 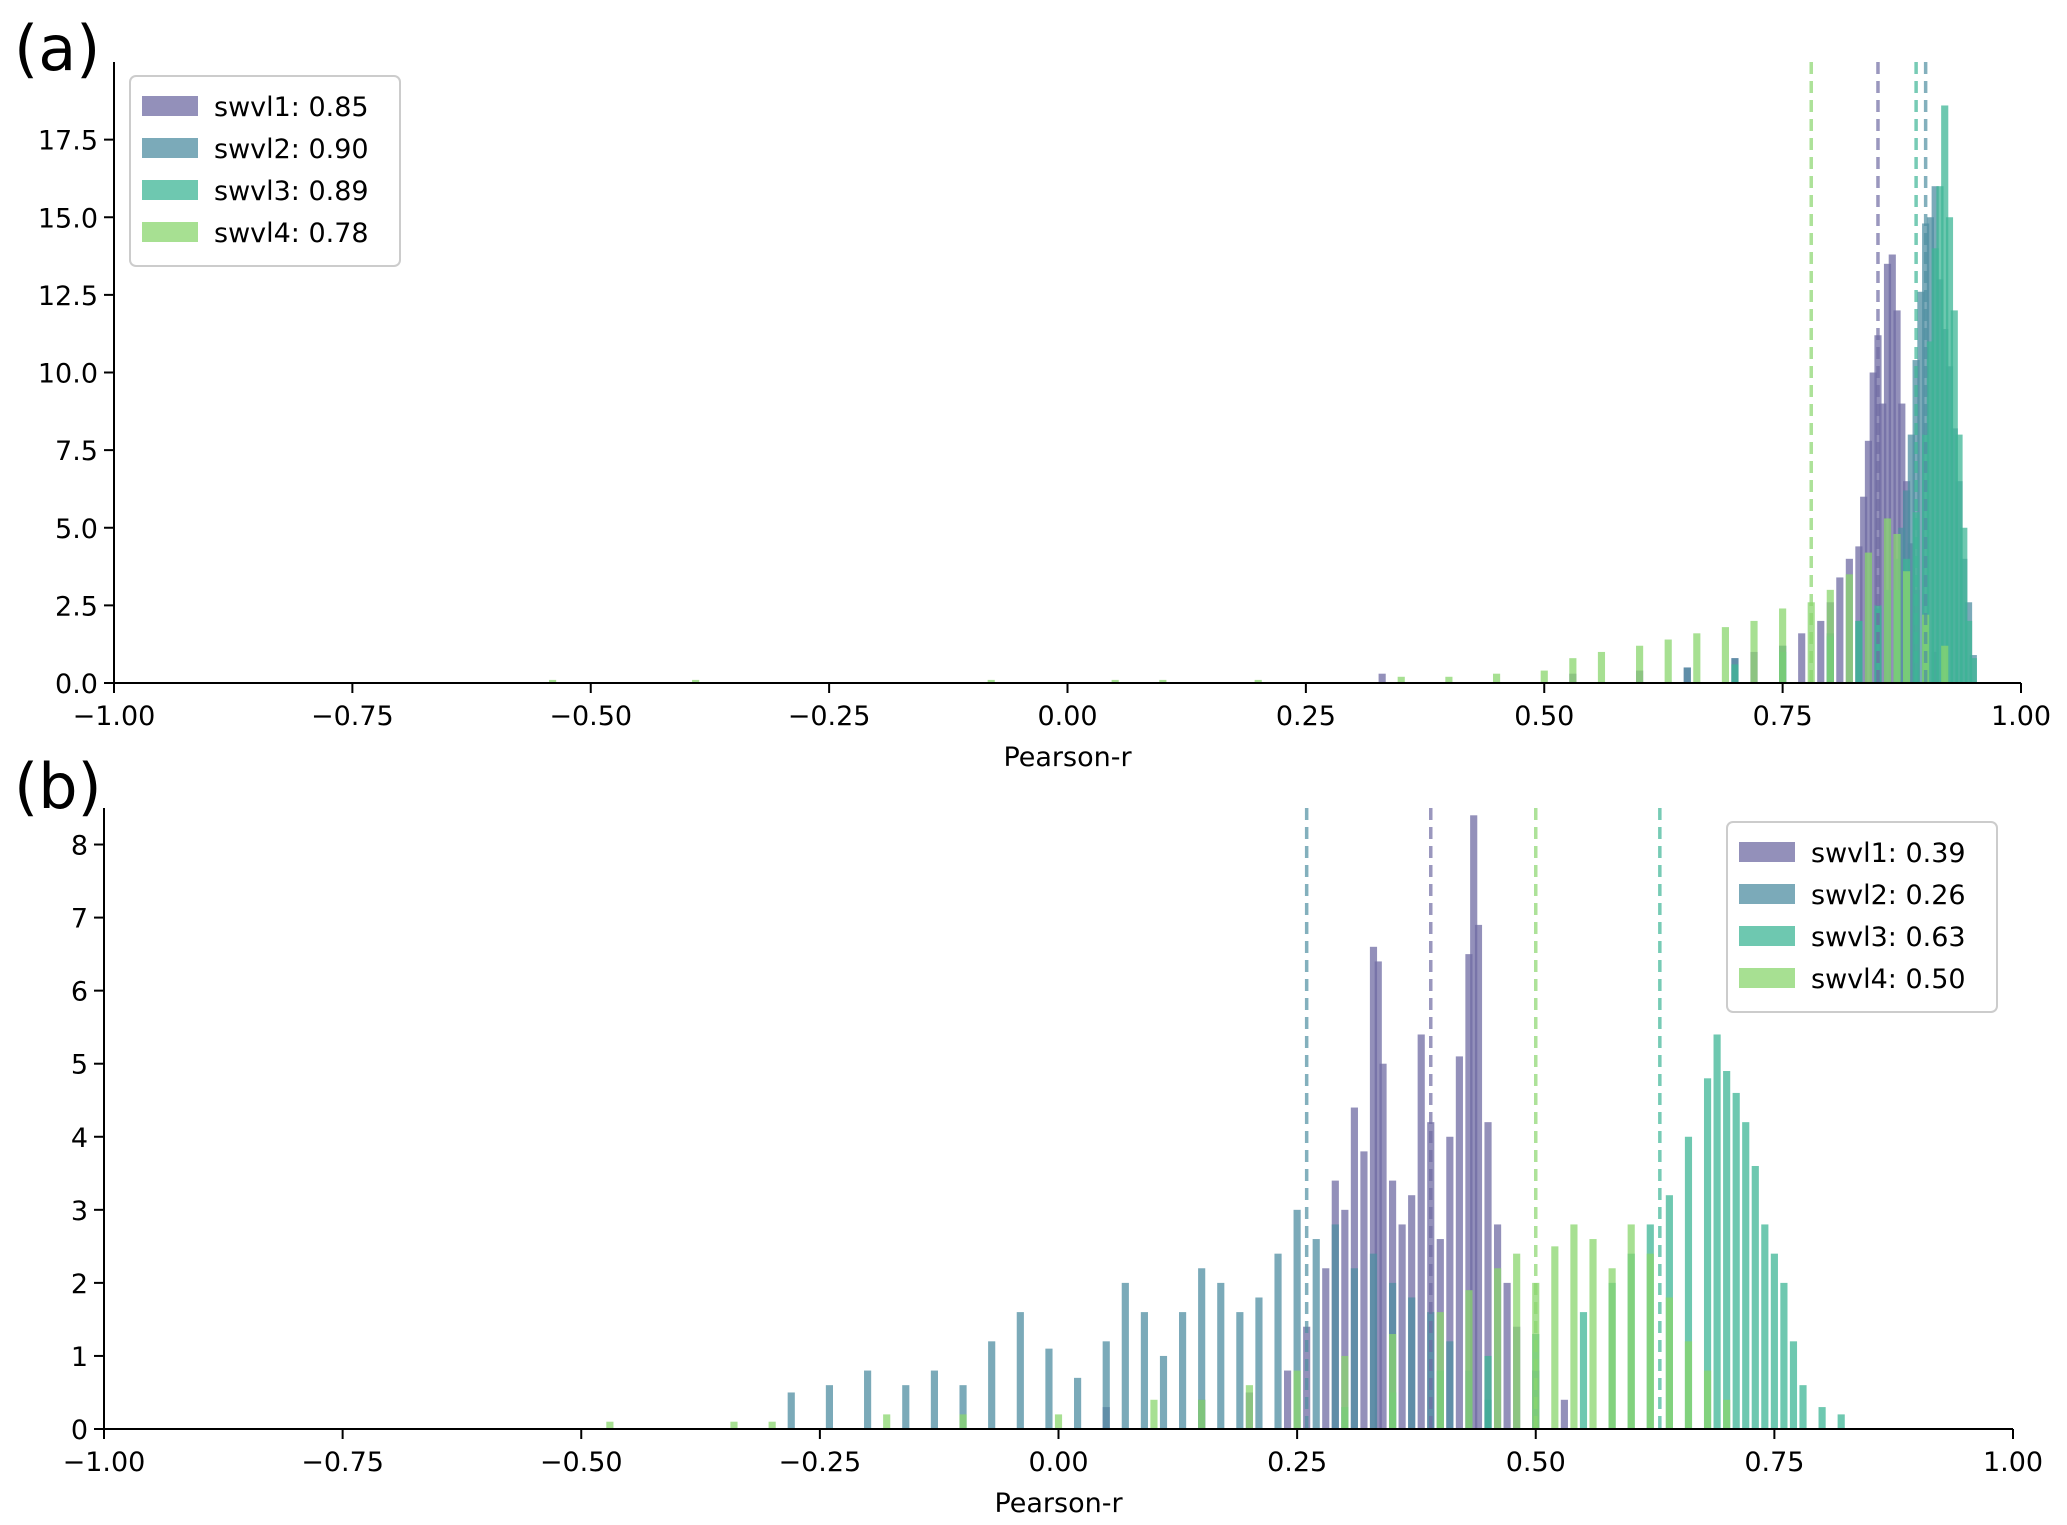 What do you see at coordinates (291, 191) in the screenshot?
I see `legend-label: swvl3: 0.89` at bounding box center [291, 191].